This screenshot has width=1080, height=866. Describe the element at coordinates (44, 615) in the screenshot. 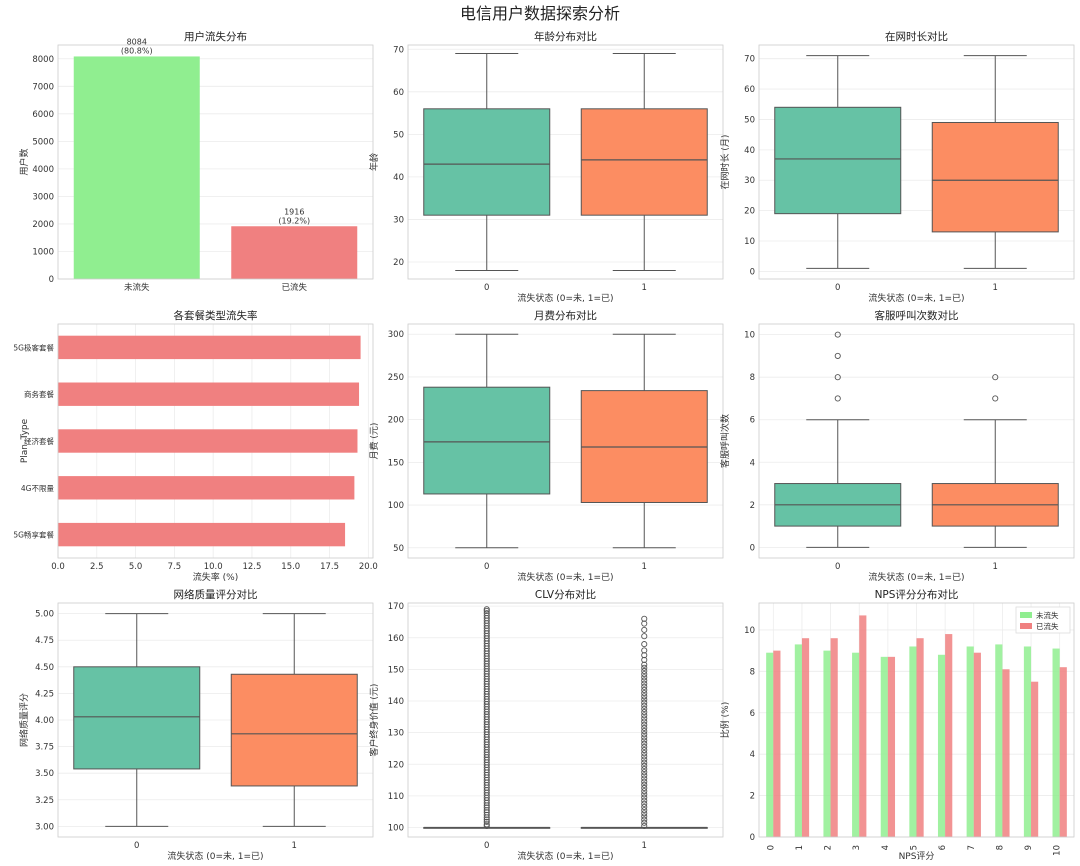

I see `y-tick-label: 5.00` at that location.